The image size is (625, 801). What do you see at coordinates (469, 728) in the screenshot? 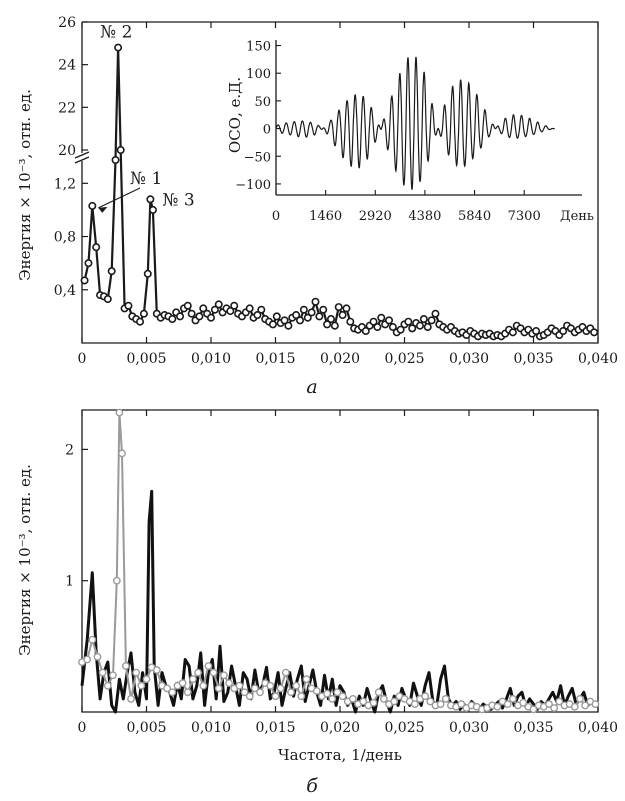
I see `panel-b-x-tick-label: 0,030` at bounding box center [469, 728].